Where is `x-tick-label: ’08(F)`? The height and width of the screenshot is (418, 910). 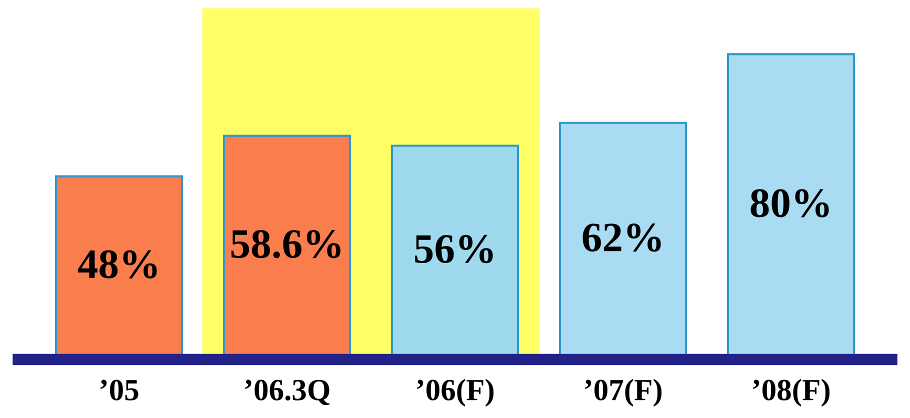
x-tick-label: ’08(F) is located at coordinates (791, 392).